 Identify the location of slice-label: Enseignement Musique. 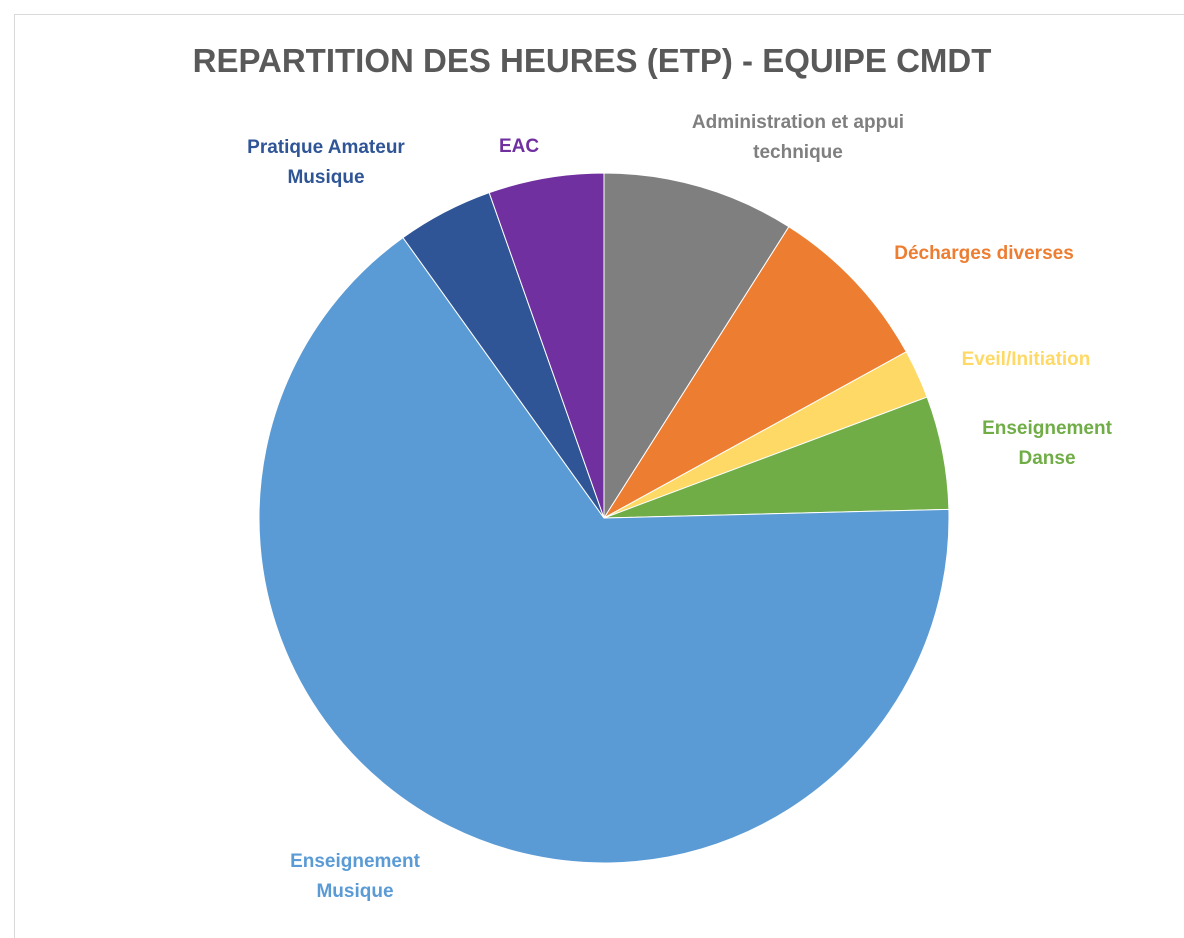
(355, 876).